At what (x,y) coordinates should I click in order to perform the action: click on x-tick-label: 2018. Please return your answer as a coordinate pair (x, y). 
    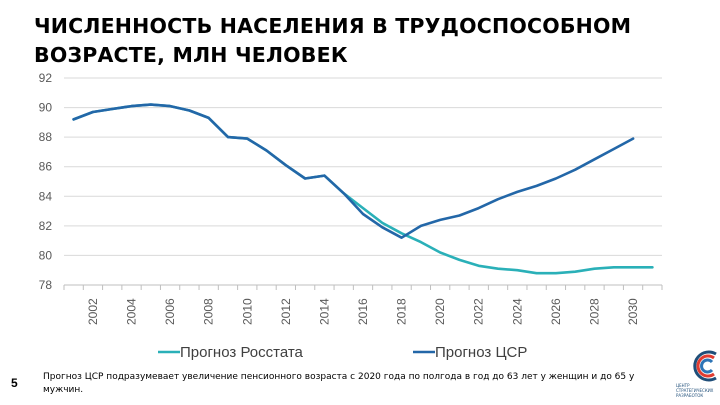
    Looking at the image, I should click on (402, 311).